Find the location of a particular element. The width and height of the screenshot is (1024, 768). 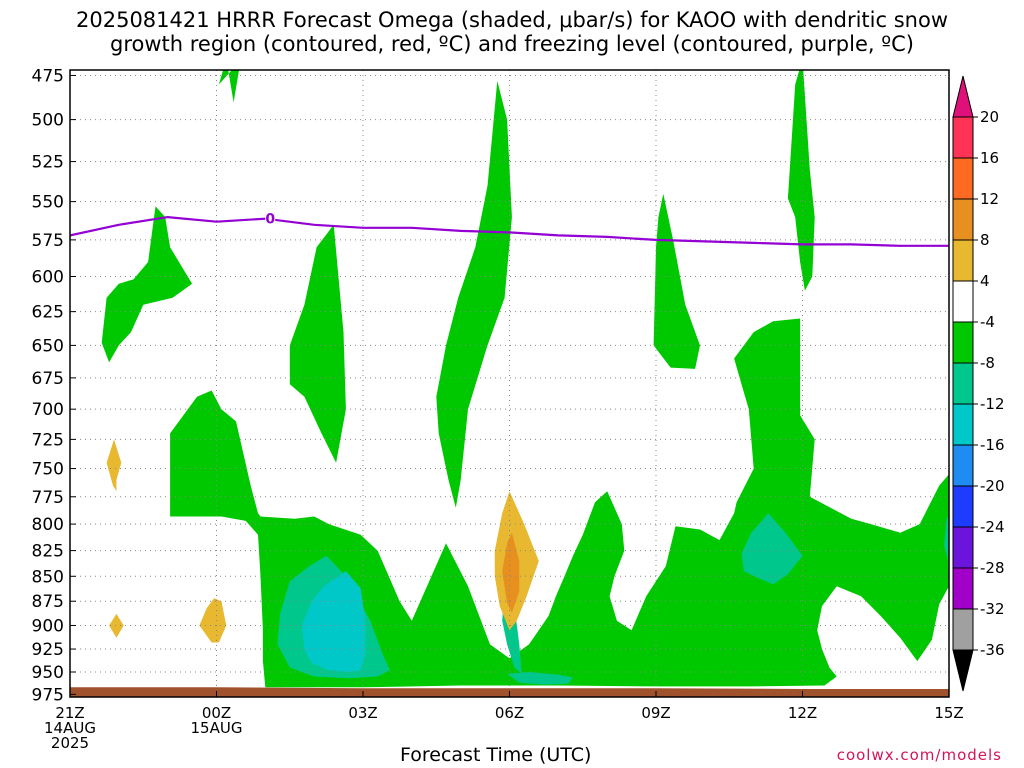

colorbar-label: -36 is located at coordinates (992, 650).